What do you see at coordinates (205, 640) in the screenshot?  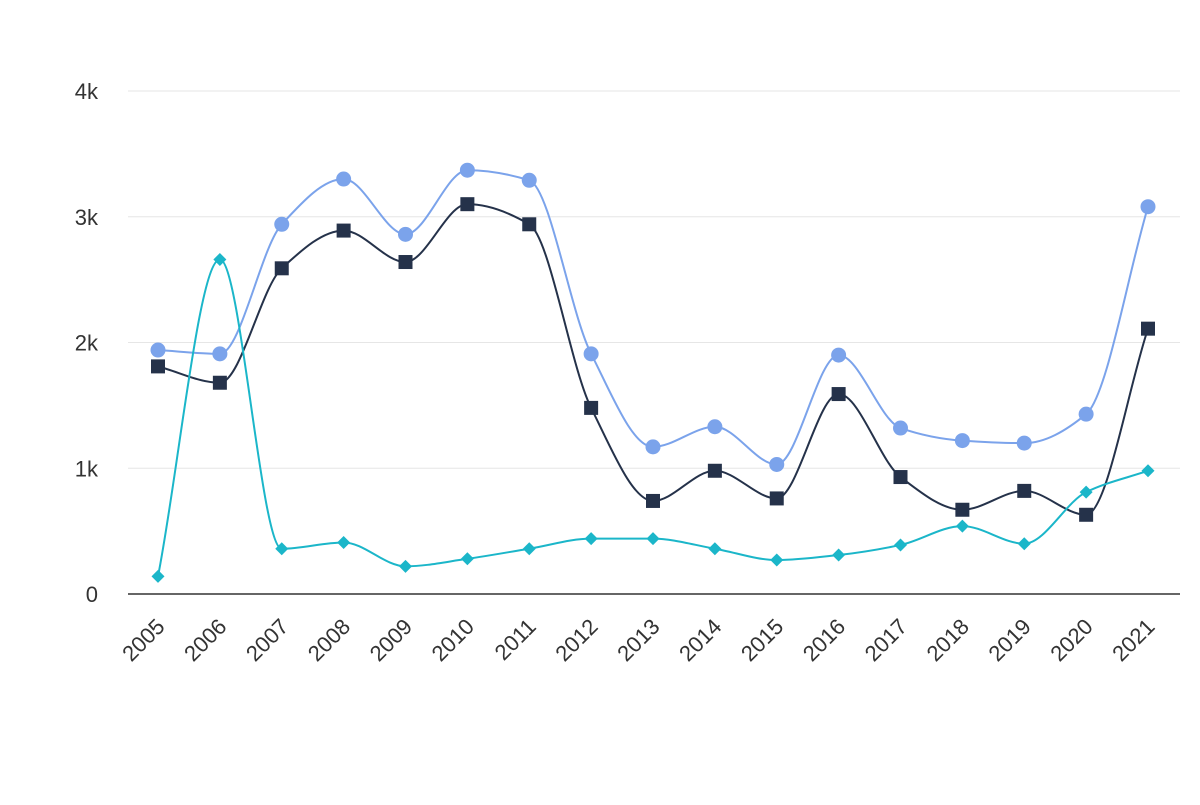 I see `x-tick-label: 2006` at bounding box center [205, 640].